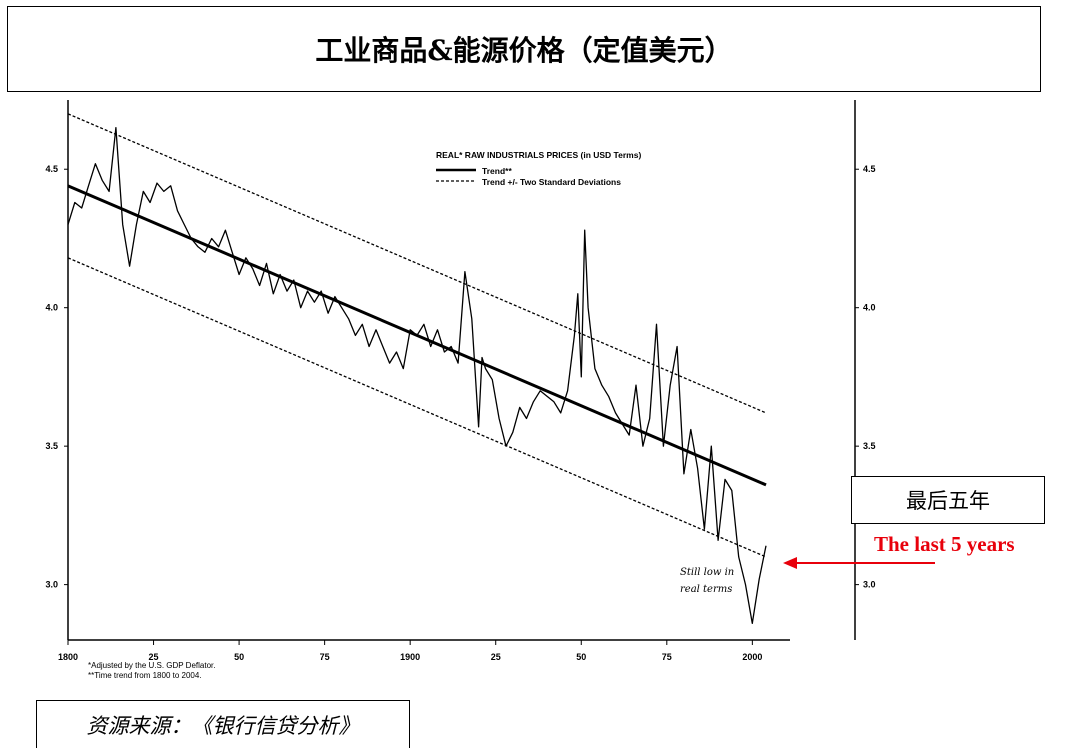 This screenshot has width=1077, height=748. Describe the element at coordinates (869, 585) in the screenshot. I see `y-tick-label-right: 3.0` at that location.